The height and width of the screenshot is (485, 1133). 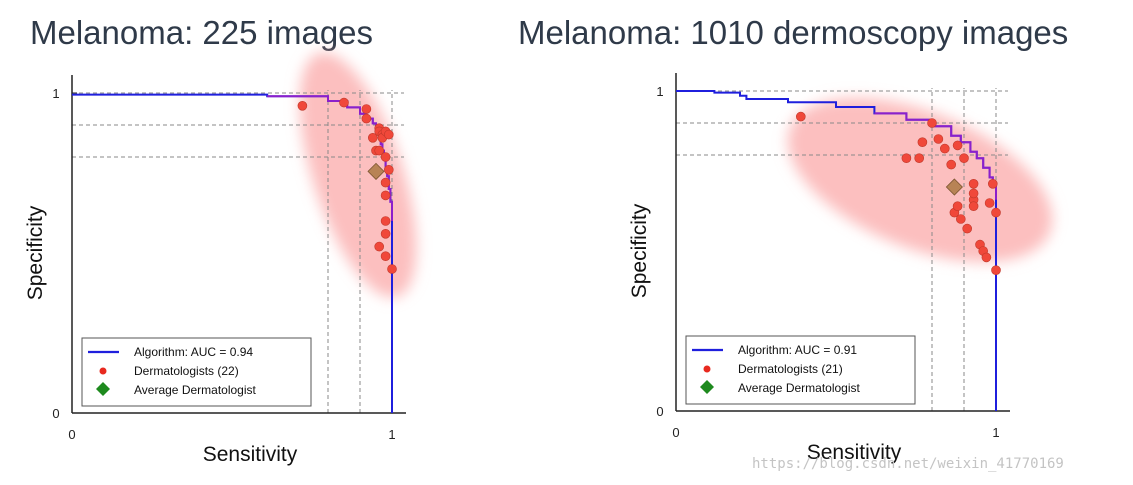 I want to click on chart-title-left: Melanoma: 225 images, so click(x=202, y=32).